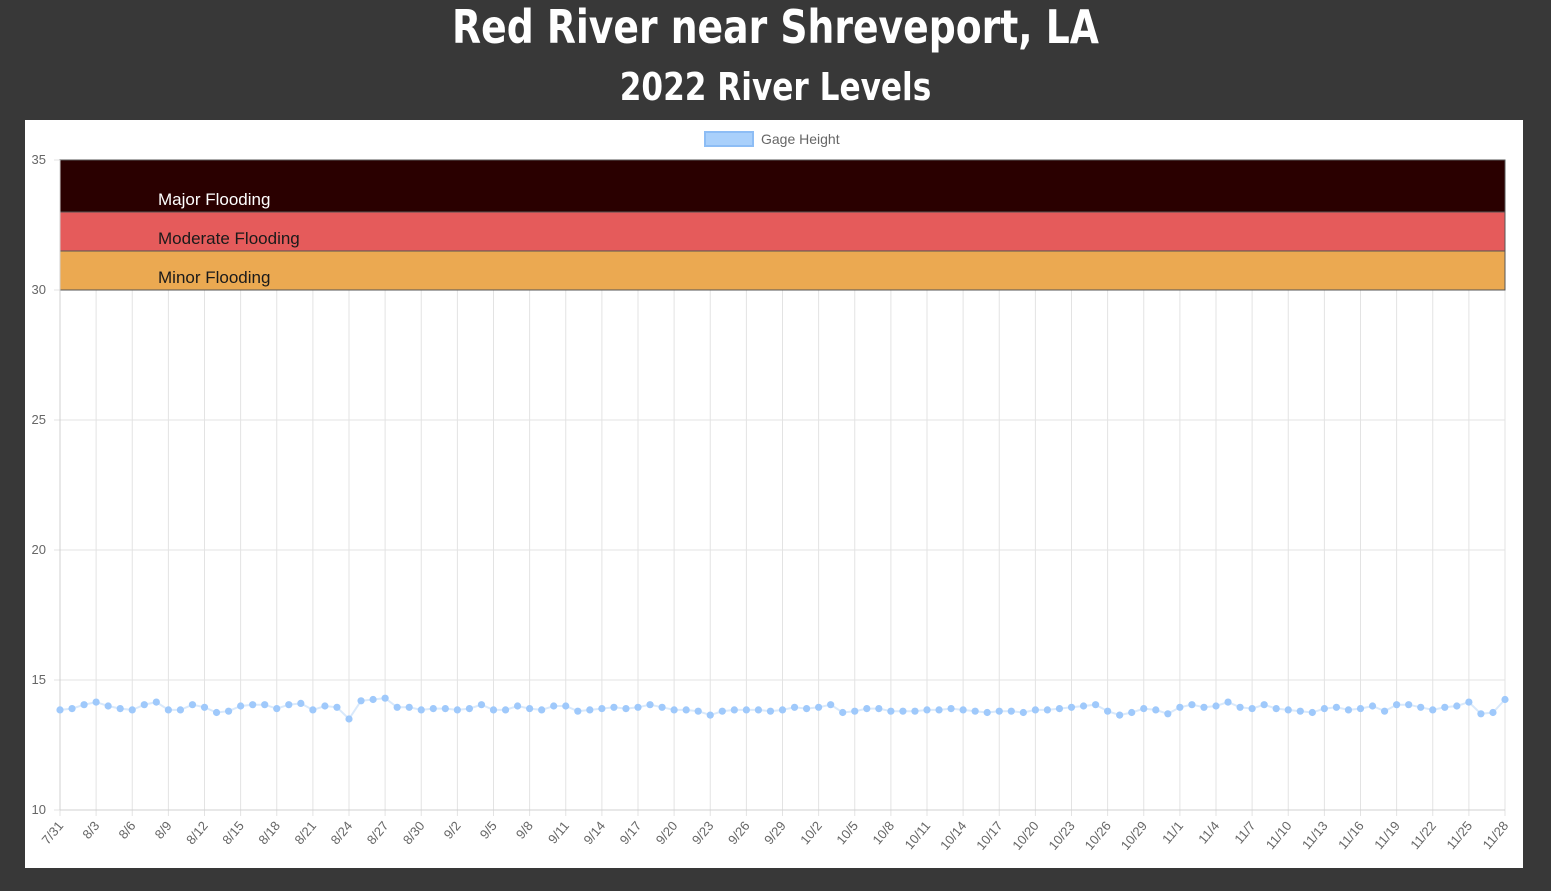 Image resolution: width=1551 pixels, height=891 pixels. What do you see at coordinates (1423, 835) in the screenshot?
I see `x-tick-label: 11/22` at bounding box center [1423, 835].